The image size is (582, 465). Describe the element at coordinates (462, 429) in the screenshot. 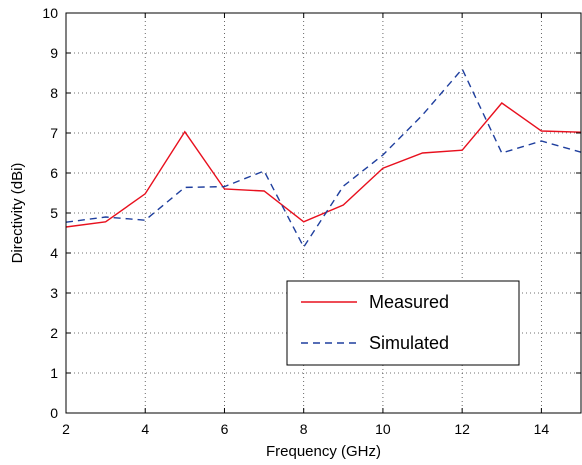

I see `x-tick-label: 12` at that location.